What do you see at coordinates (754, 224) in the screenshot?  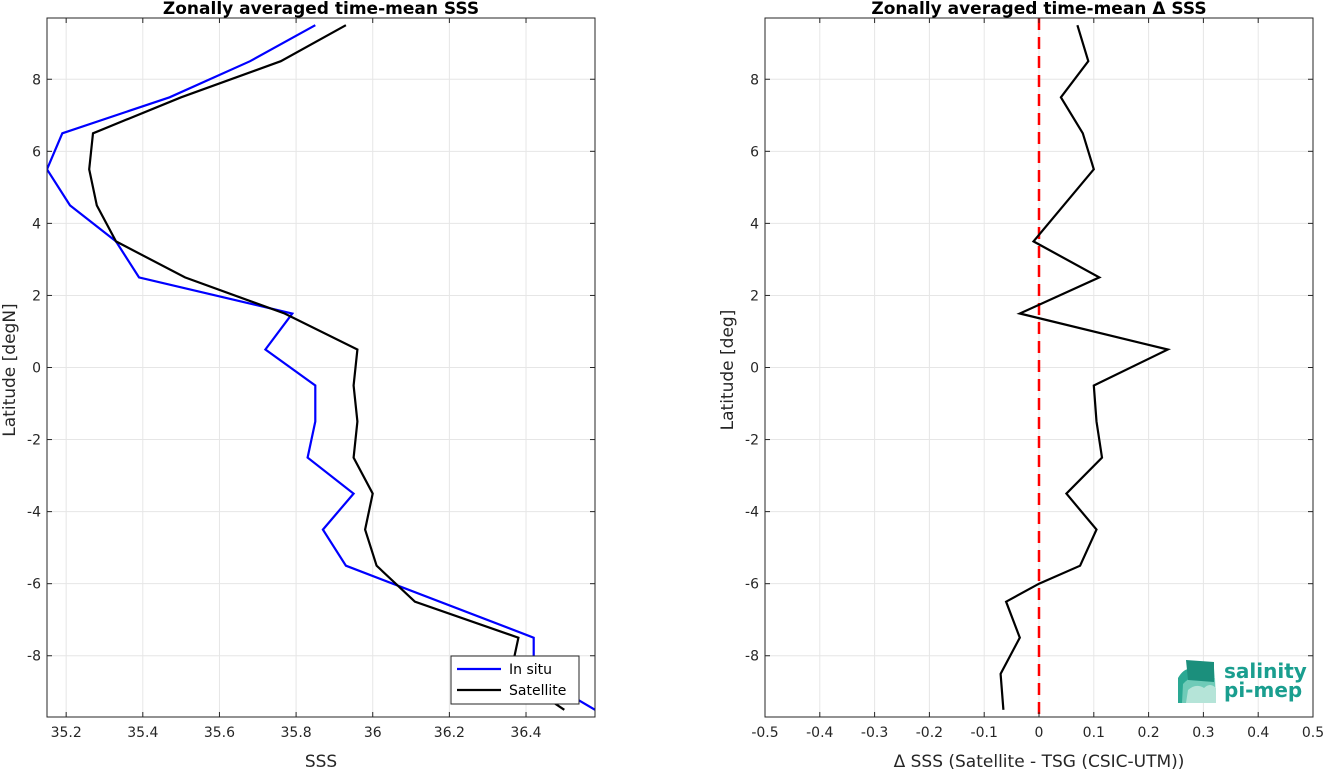 I see `right-ytick-label: 4` at bounding box center [754, 224].